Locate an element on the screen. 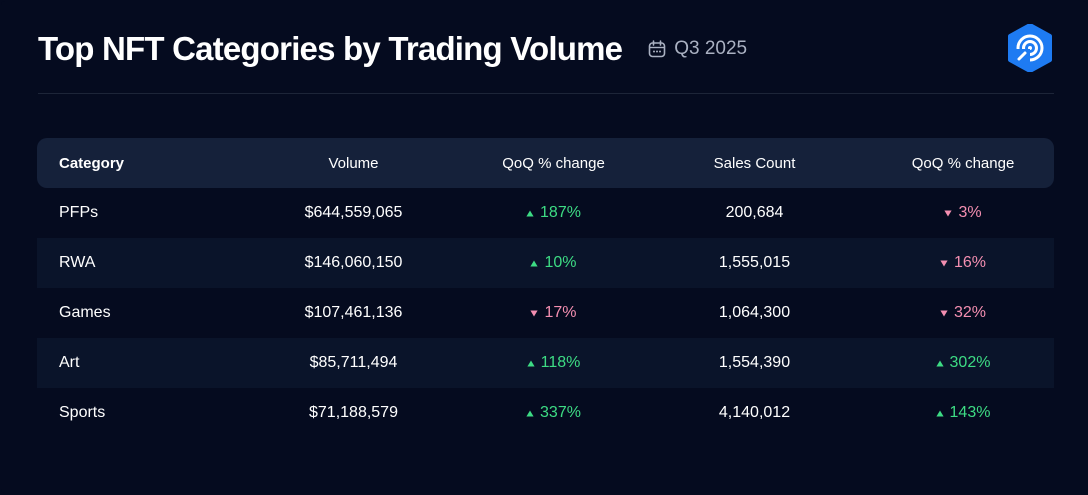 Image resolution: width=1088 pixels, height=495 pixels. volume-change-cell: 17% is located at coordinates (553, 313).